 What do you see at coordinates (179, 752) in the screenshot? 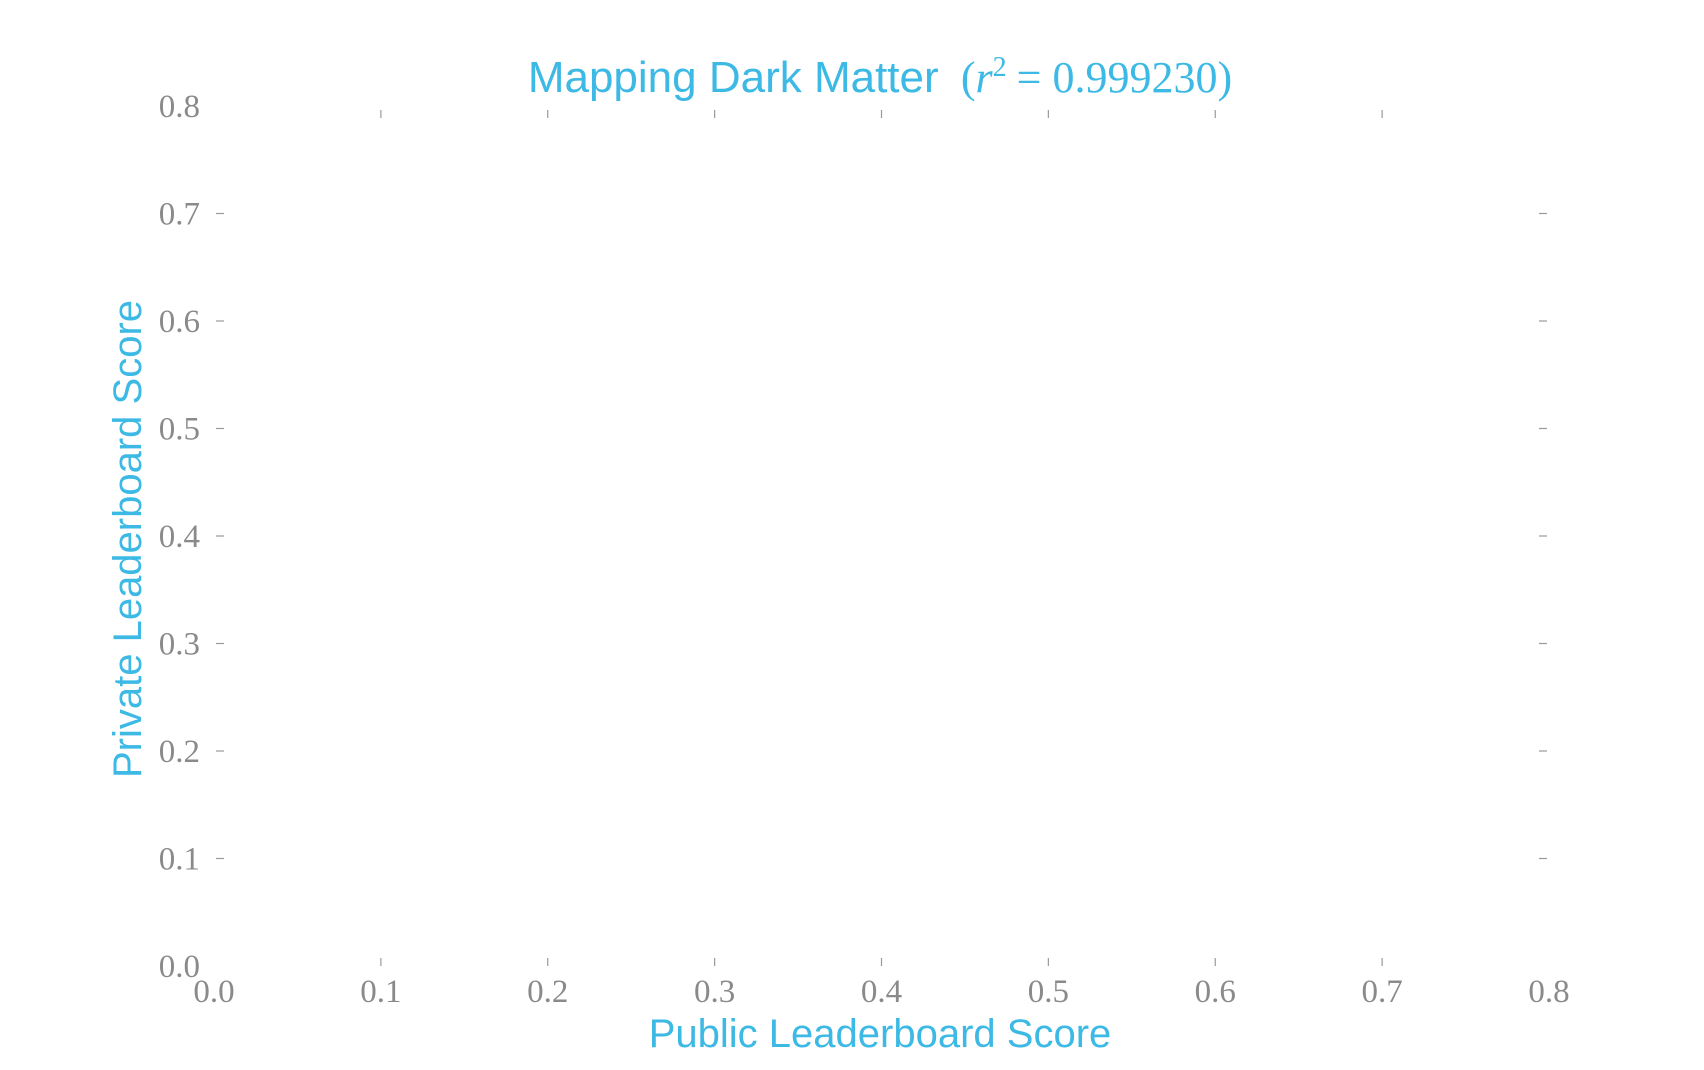
I see `y-tick-label-2: 0.2` at bounding box center [179, 752].